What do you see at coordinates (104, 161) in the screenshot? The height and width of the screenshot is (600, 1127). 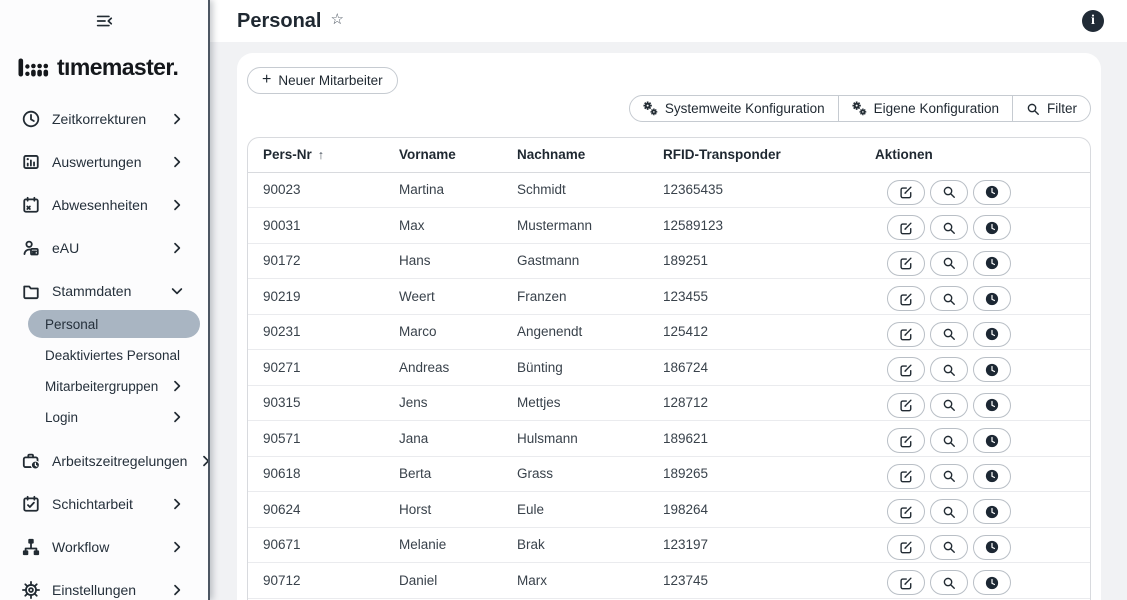 I see `sidebar-item-auswertungen: Auswertungen` at bounding box center [104, 161].